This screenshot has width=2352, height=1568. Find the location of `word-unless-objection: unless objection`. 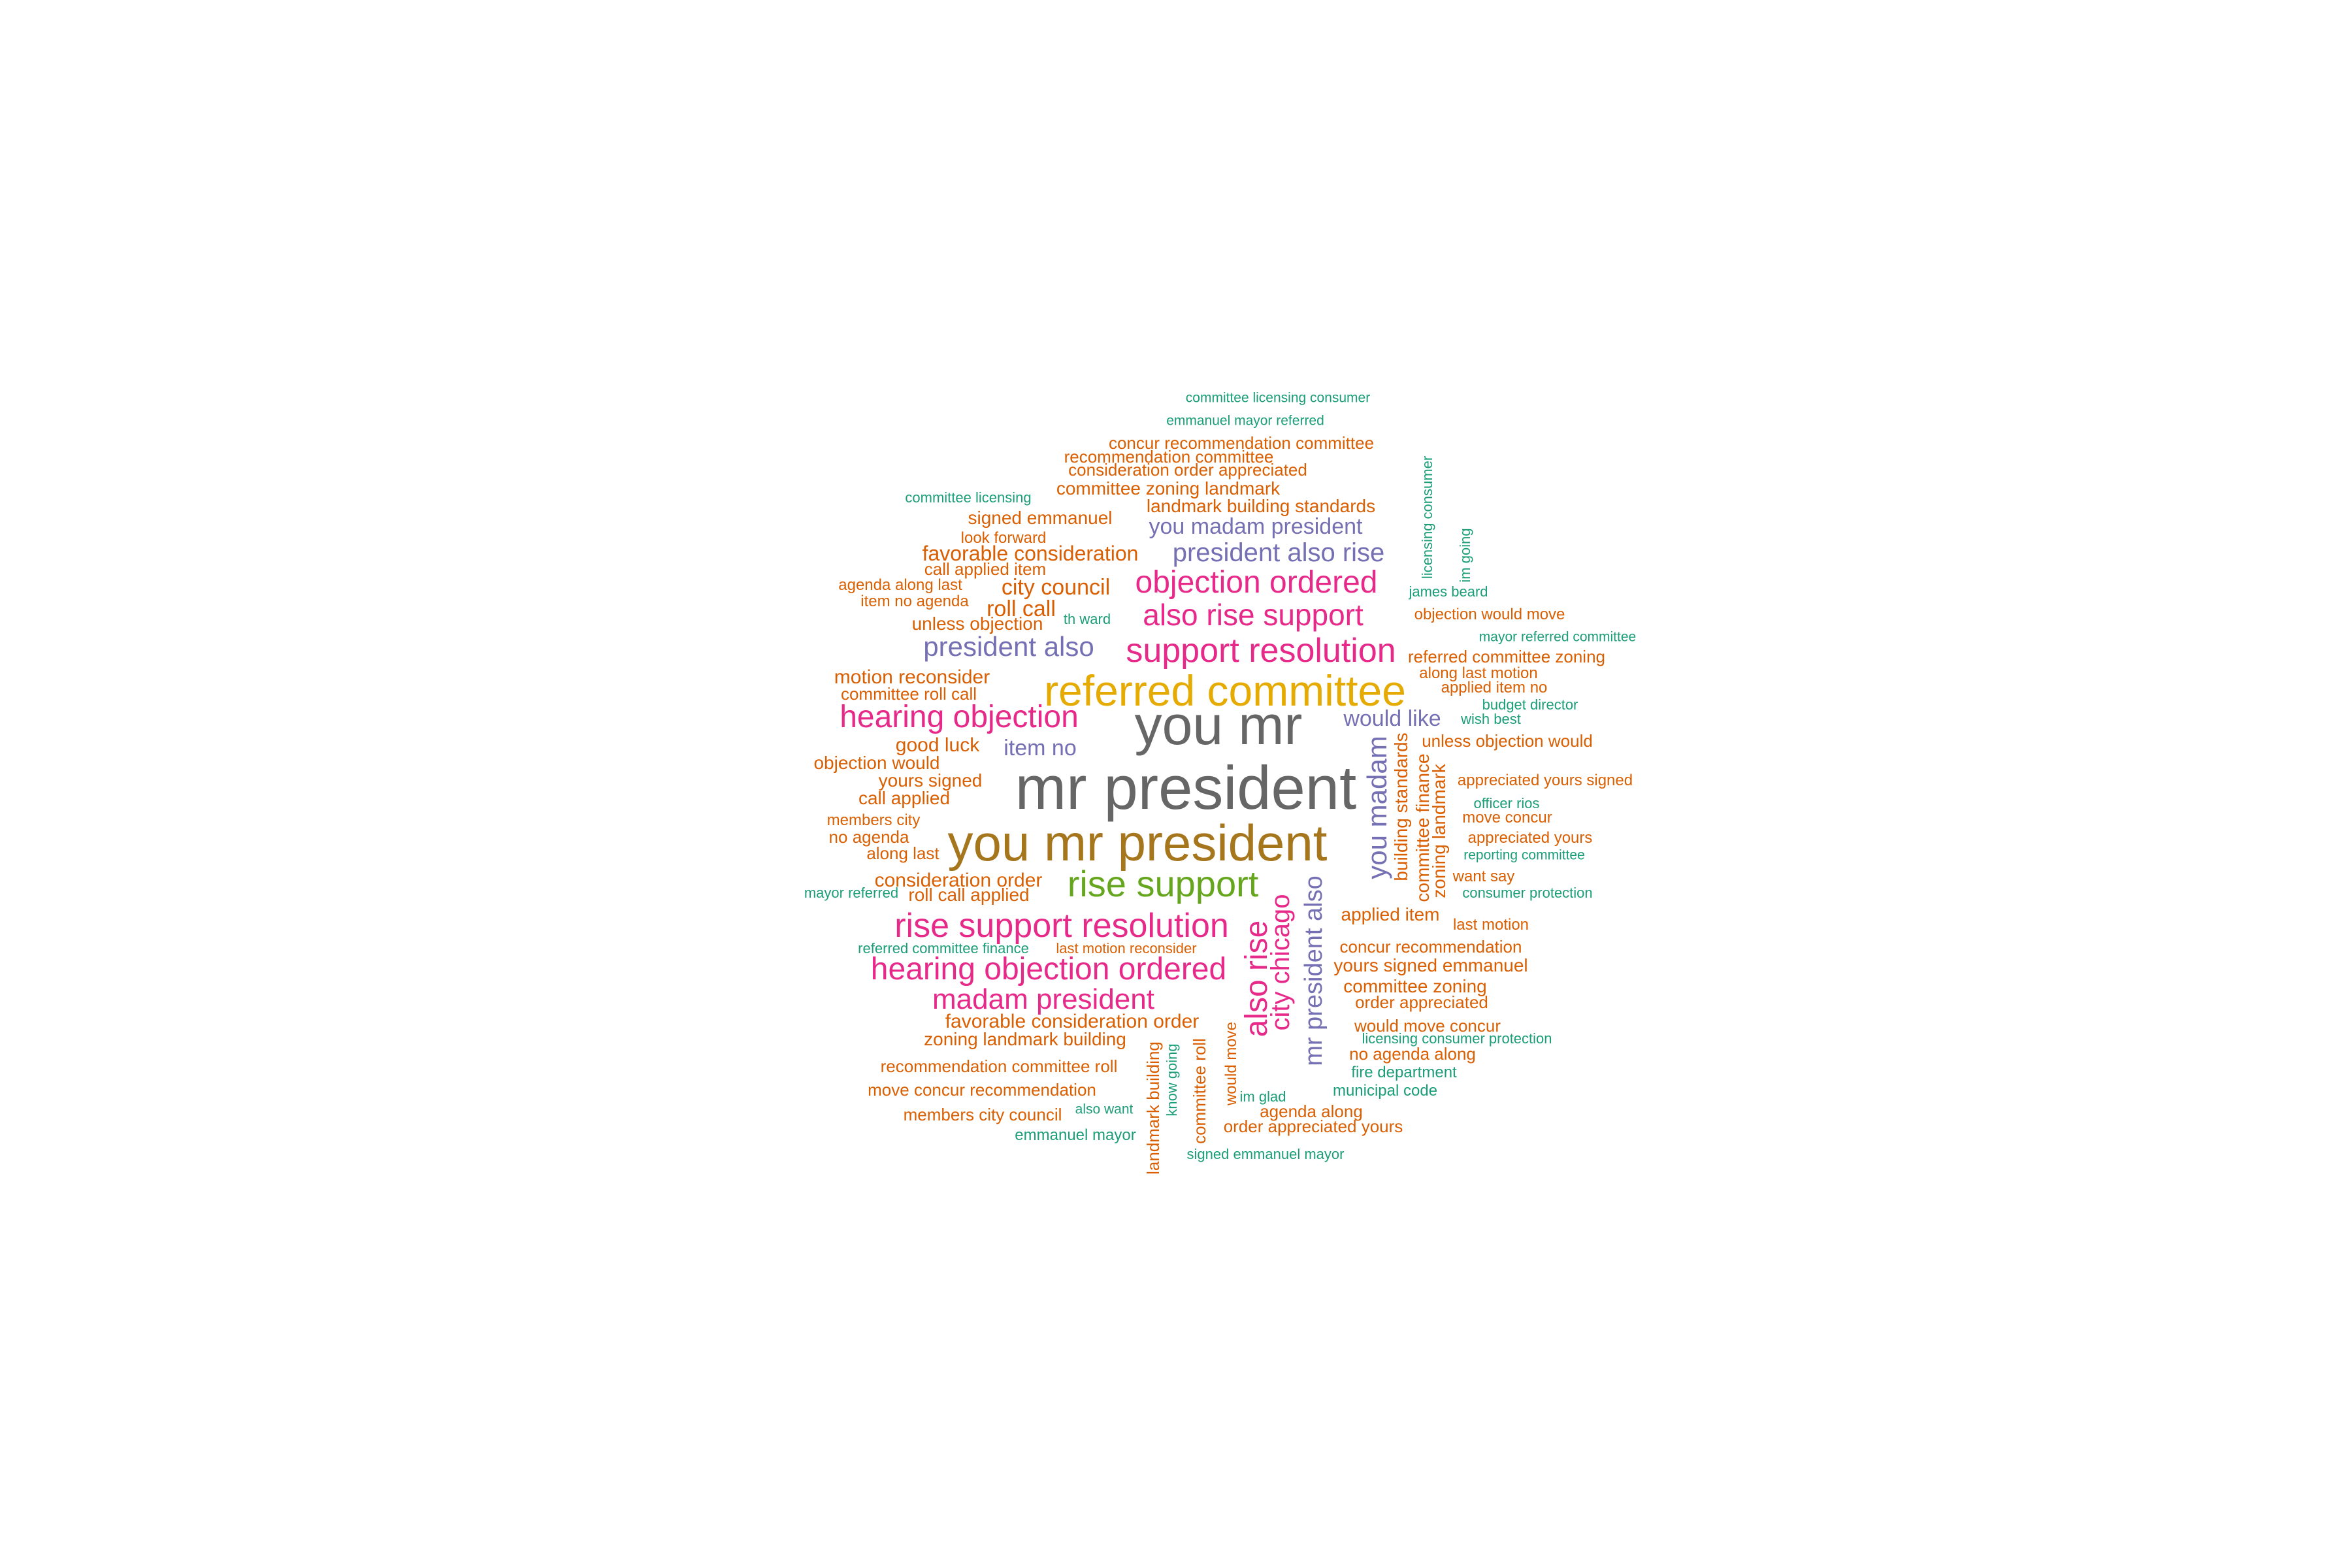

word-unless-objection: unless objection is located at coordinates (977, 623).